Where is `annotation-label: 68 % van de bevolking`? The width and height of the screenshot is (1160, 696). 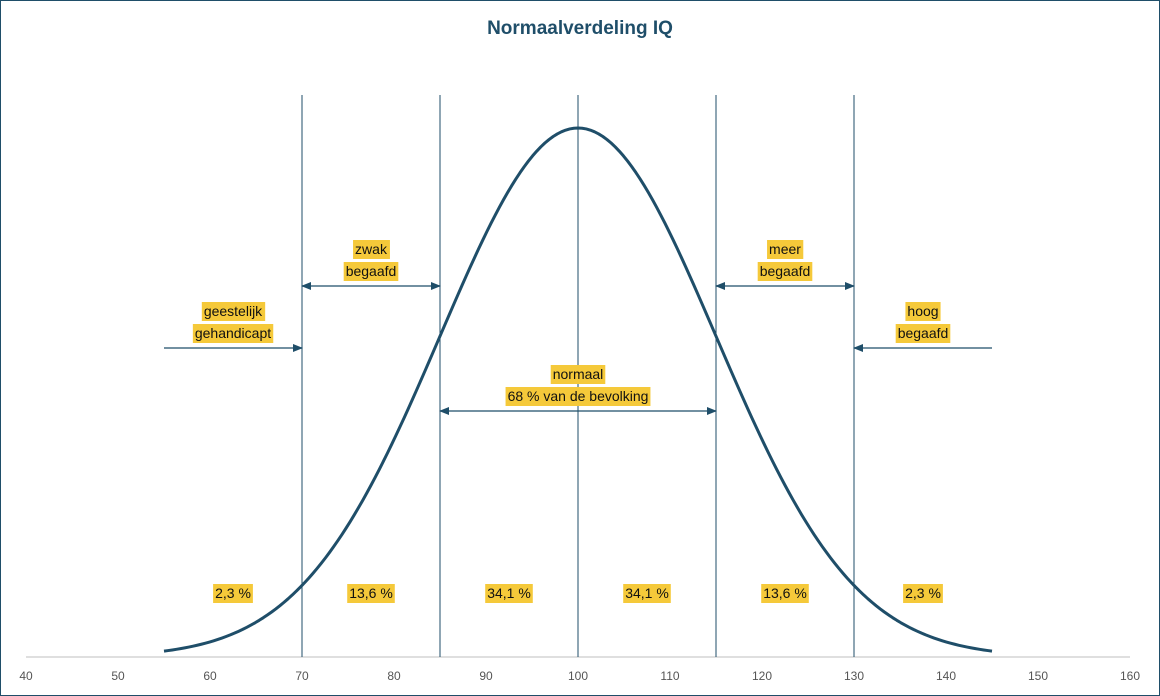
annotation-label: 68 % van de bevolking is located at coordinates (578, 396).